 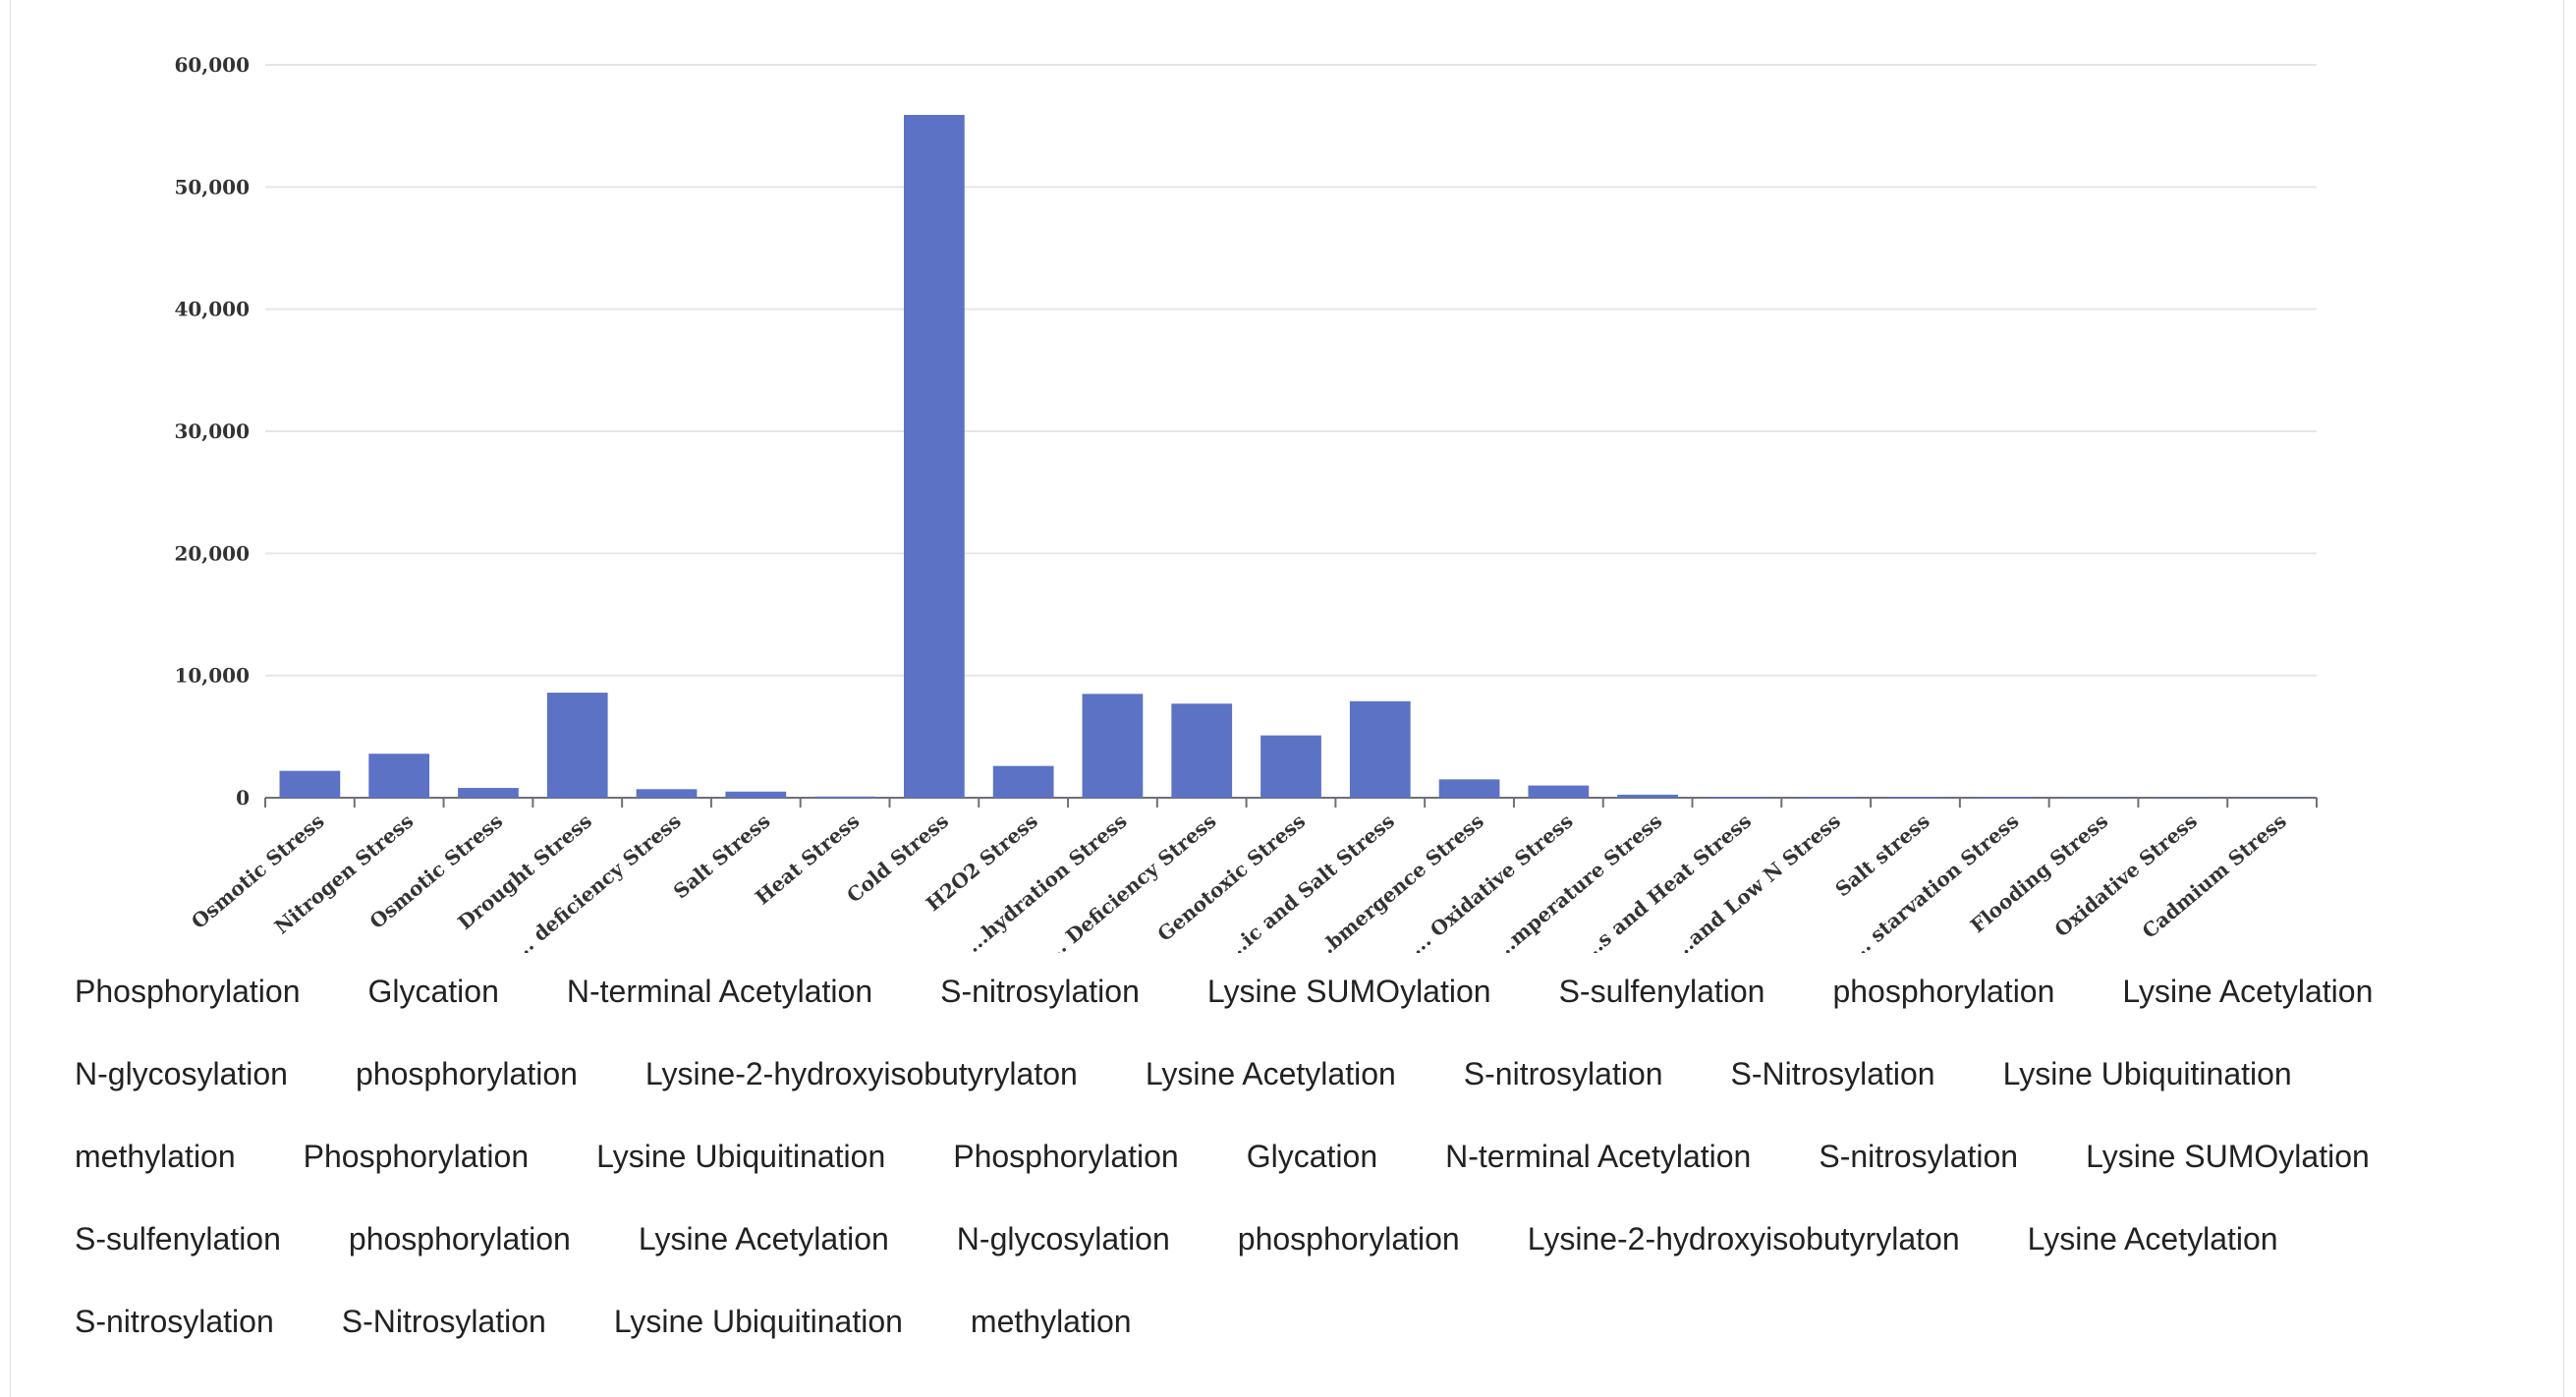 I want to click on x-tick-label: ...mperature Stress, so click(x=1578, y=881).